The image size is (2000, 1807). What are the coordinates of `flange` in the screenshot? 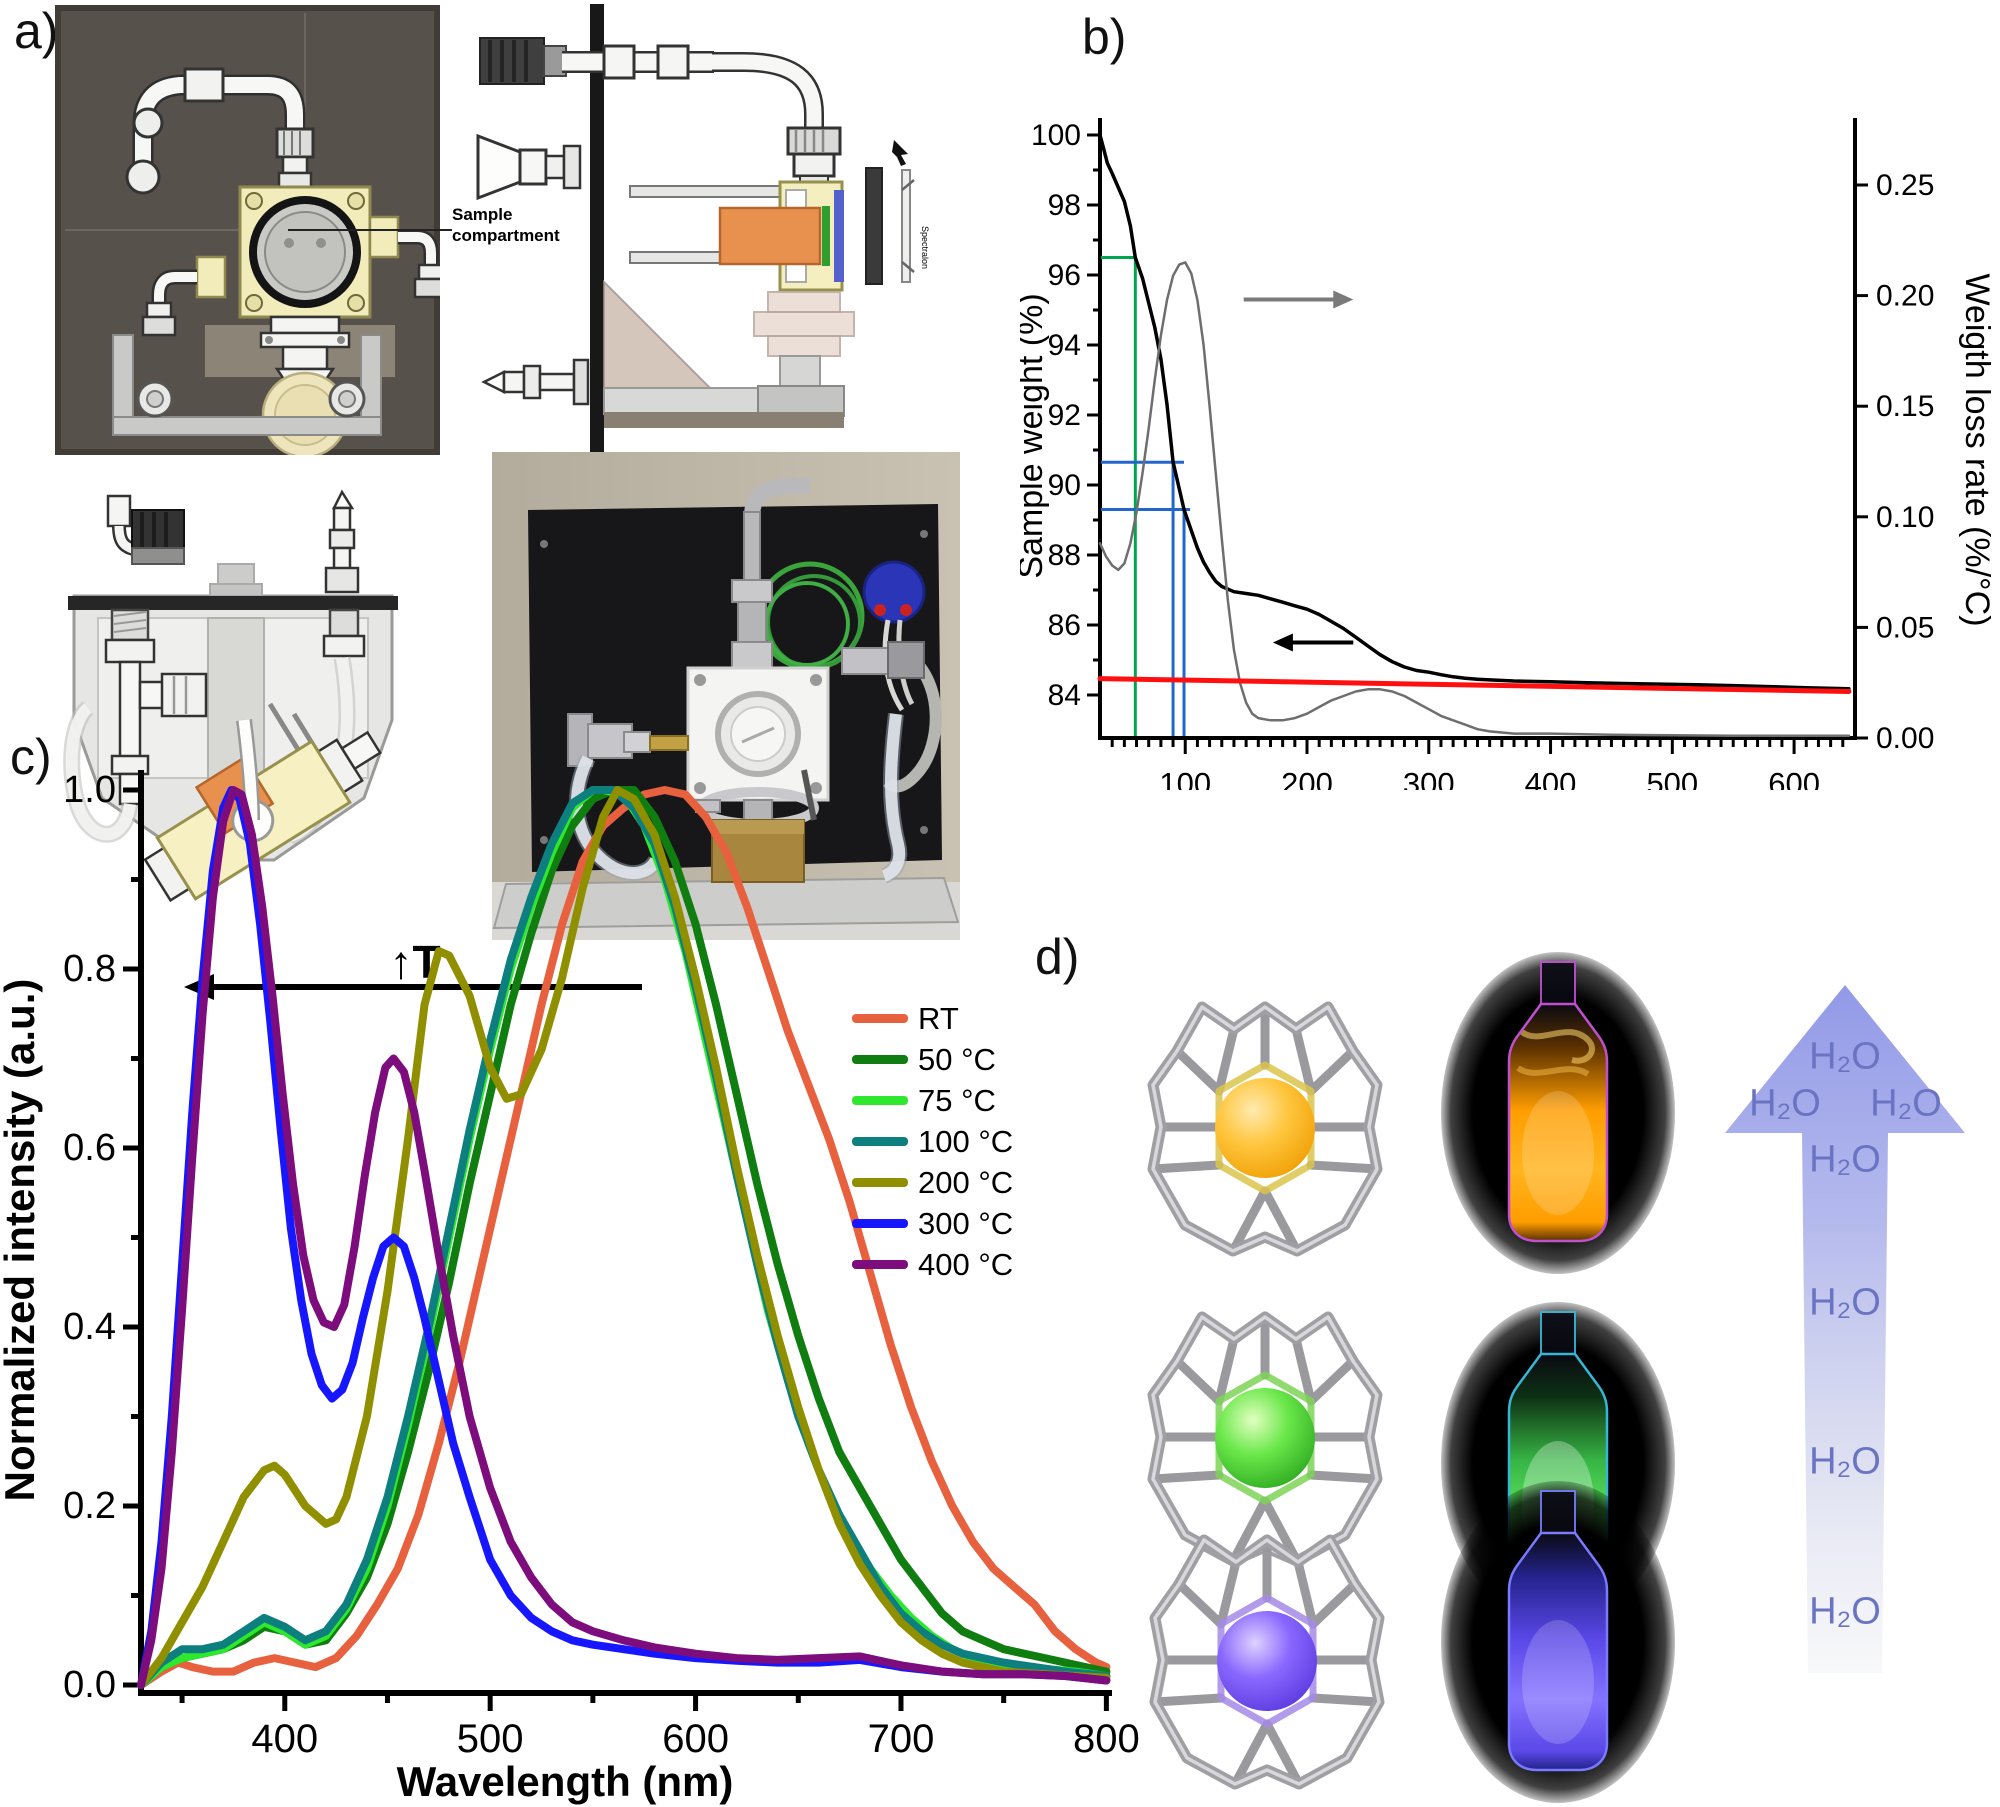 It's located at (305, 325).